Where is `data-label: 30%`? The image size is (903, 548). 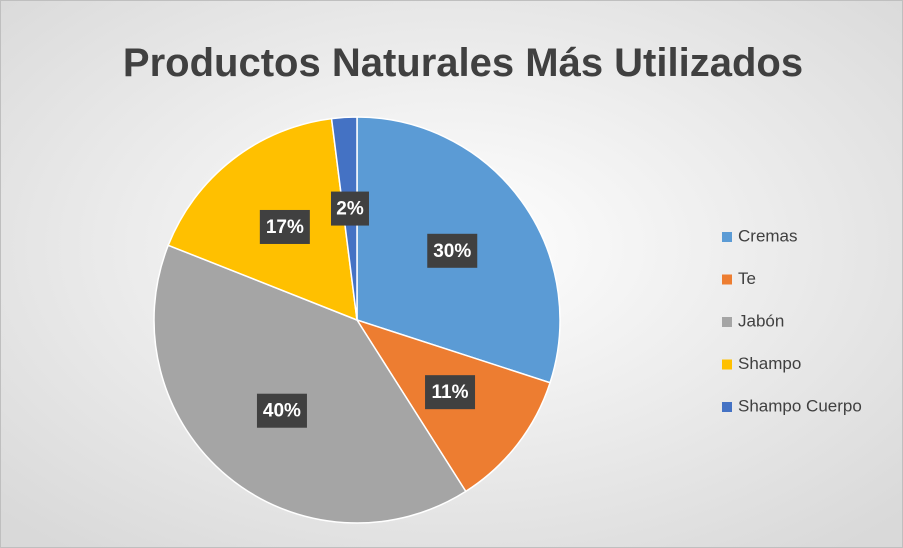
data-label: 30% is located at coordinates (452, 251).